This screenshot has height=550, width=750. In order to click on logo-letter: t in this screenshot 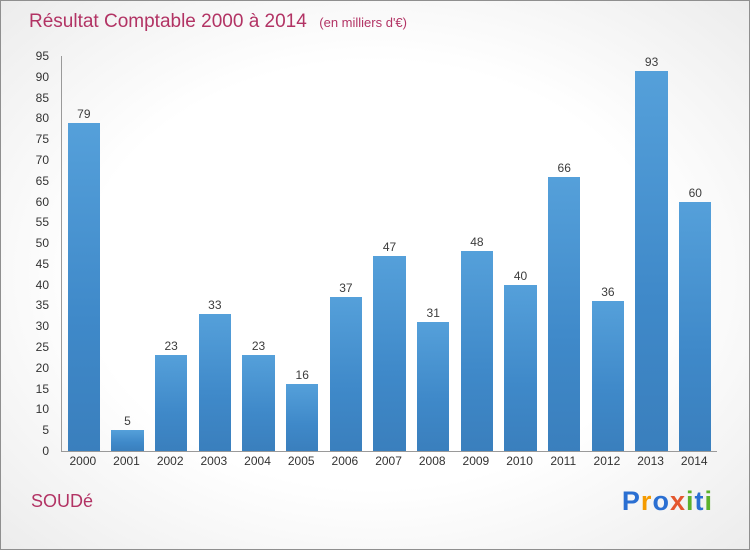, I will do `click(699, 501)`.